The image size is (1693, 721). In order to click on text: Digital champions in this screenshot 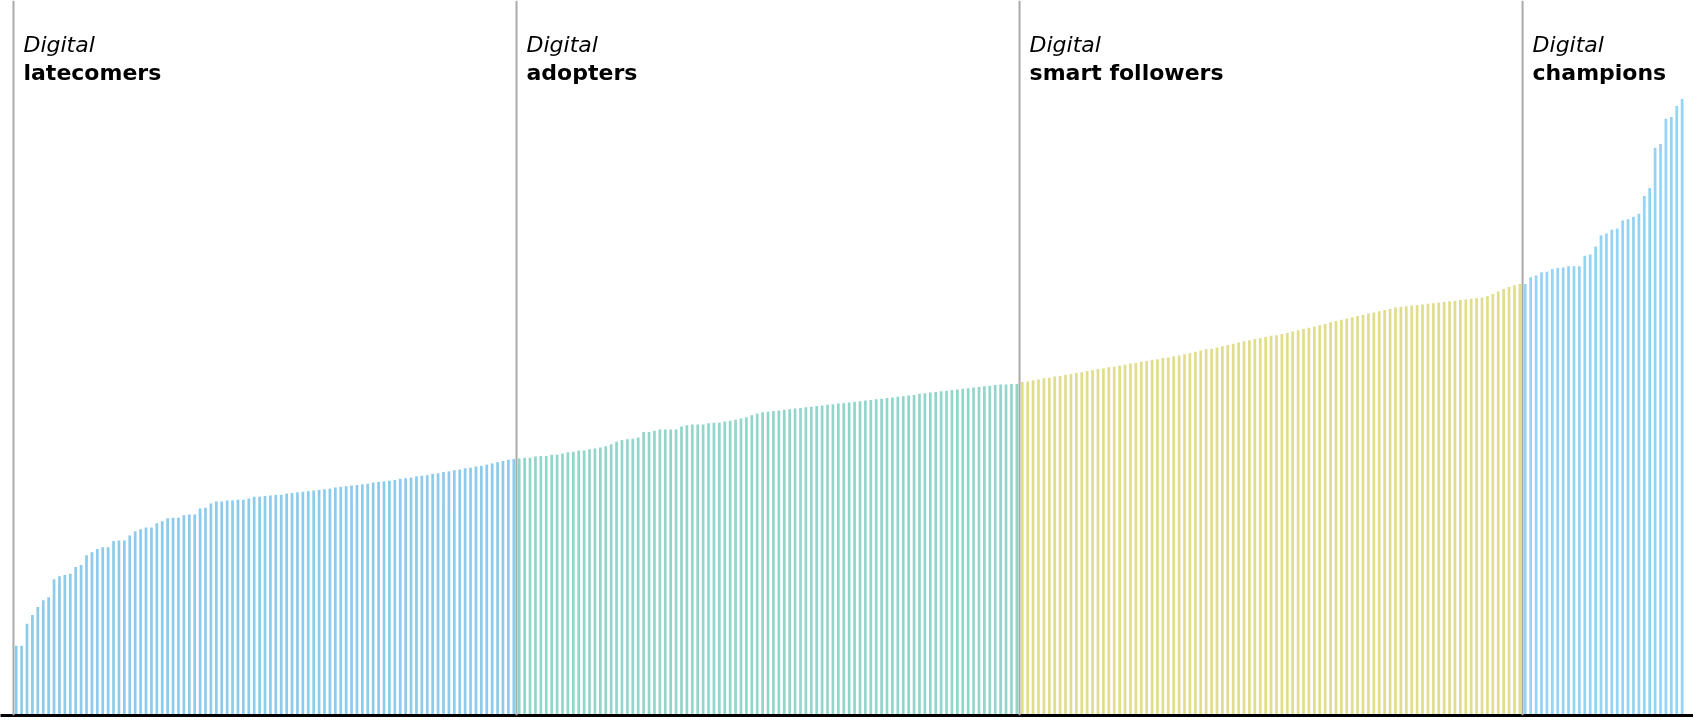, I will do `click(1599, 58)`.